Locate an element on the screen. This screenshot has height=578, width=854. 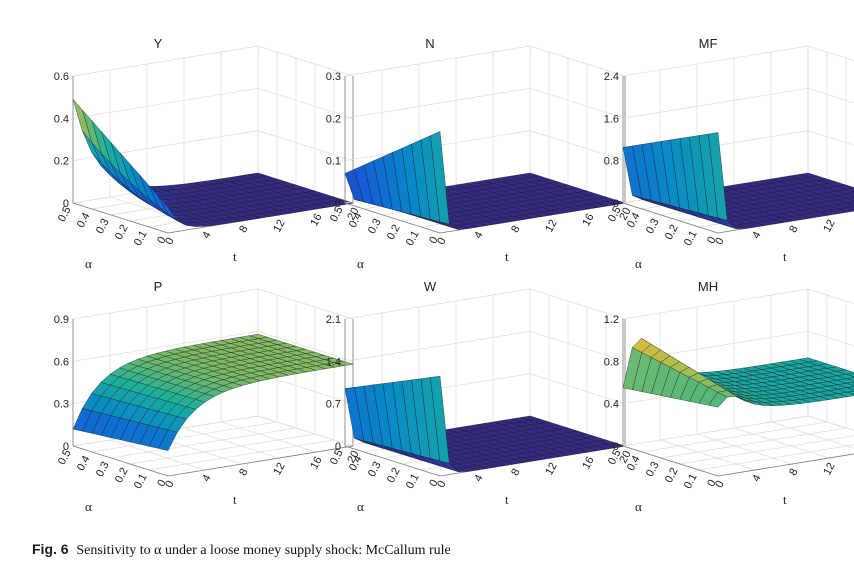
z-tick-label: 0.7 is located at coordinates (333, 405).